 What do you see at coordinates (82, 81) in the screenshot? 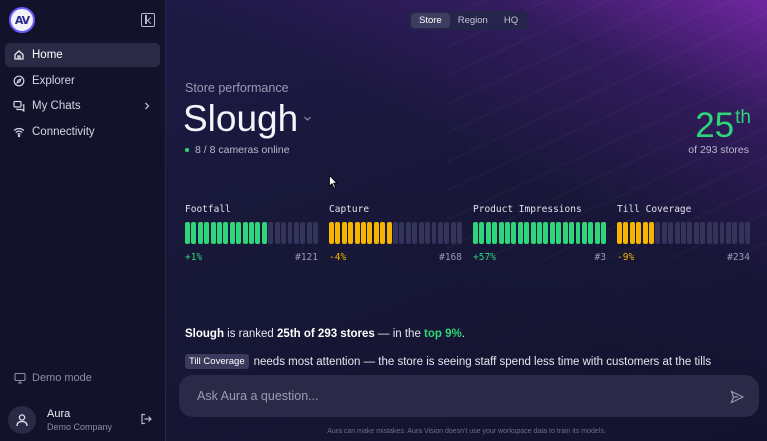
I see `sidebar-item-explorer: Explorer` at bounding box center [82, 81].